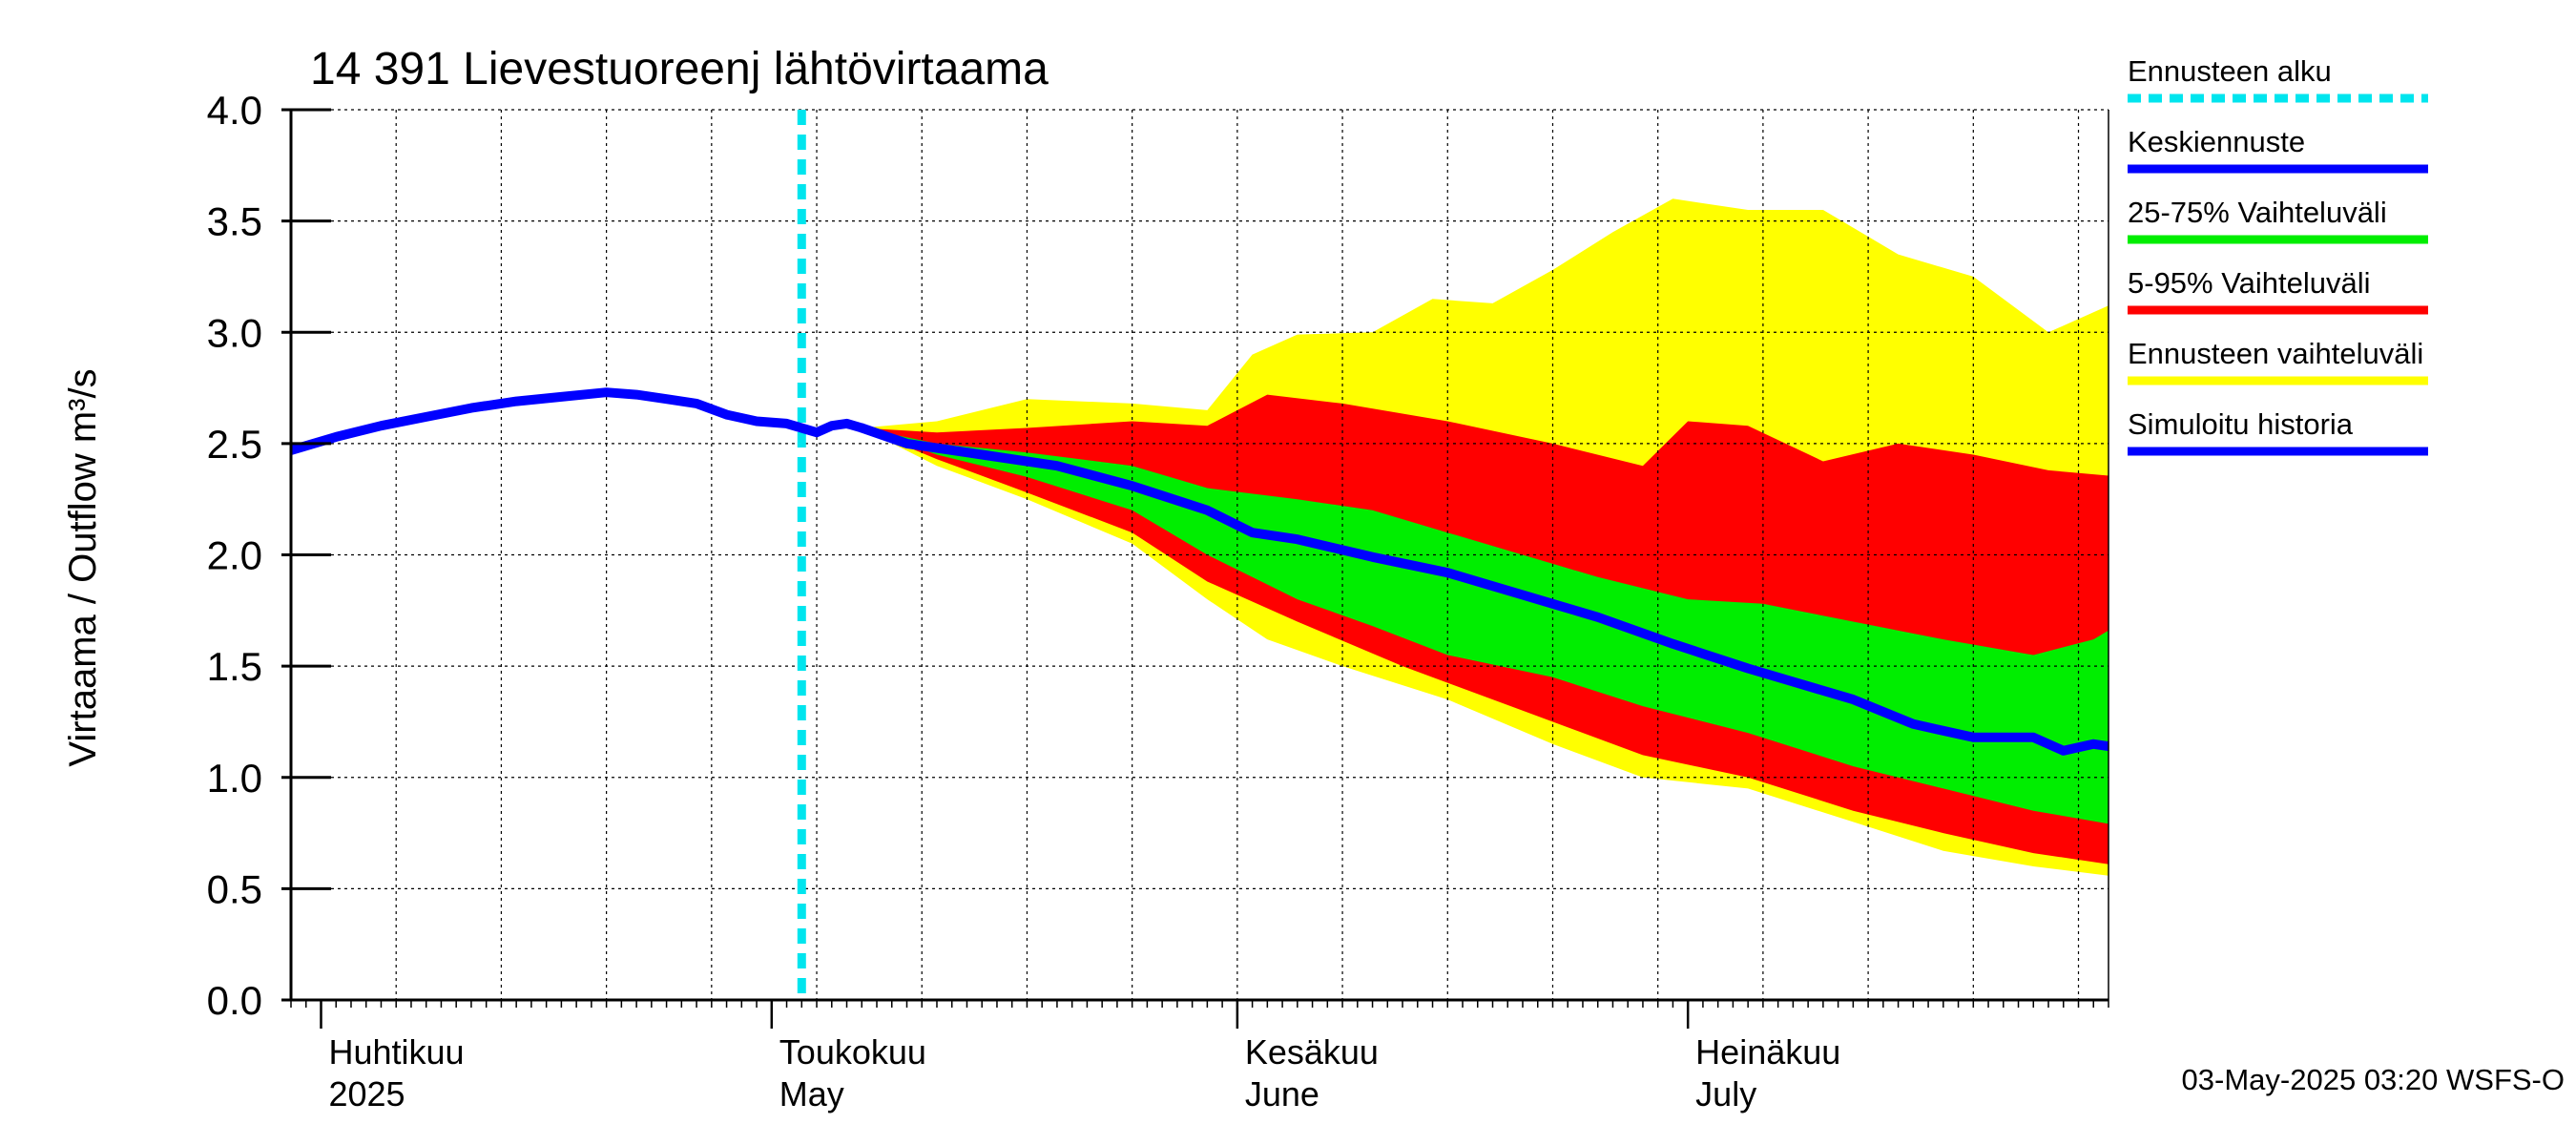  Describe the element at coordinates (234, 555) in the screenshot. I see `y-tick-label: 2.0` at that location.